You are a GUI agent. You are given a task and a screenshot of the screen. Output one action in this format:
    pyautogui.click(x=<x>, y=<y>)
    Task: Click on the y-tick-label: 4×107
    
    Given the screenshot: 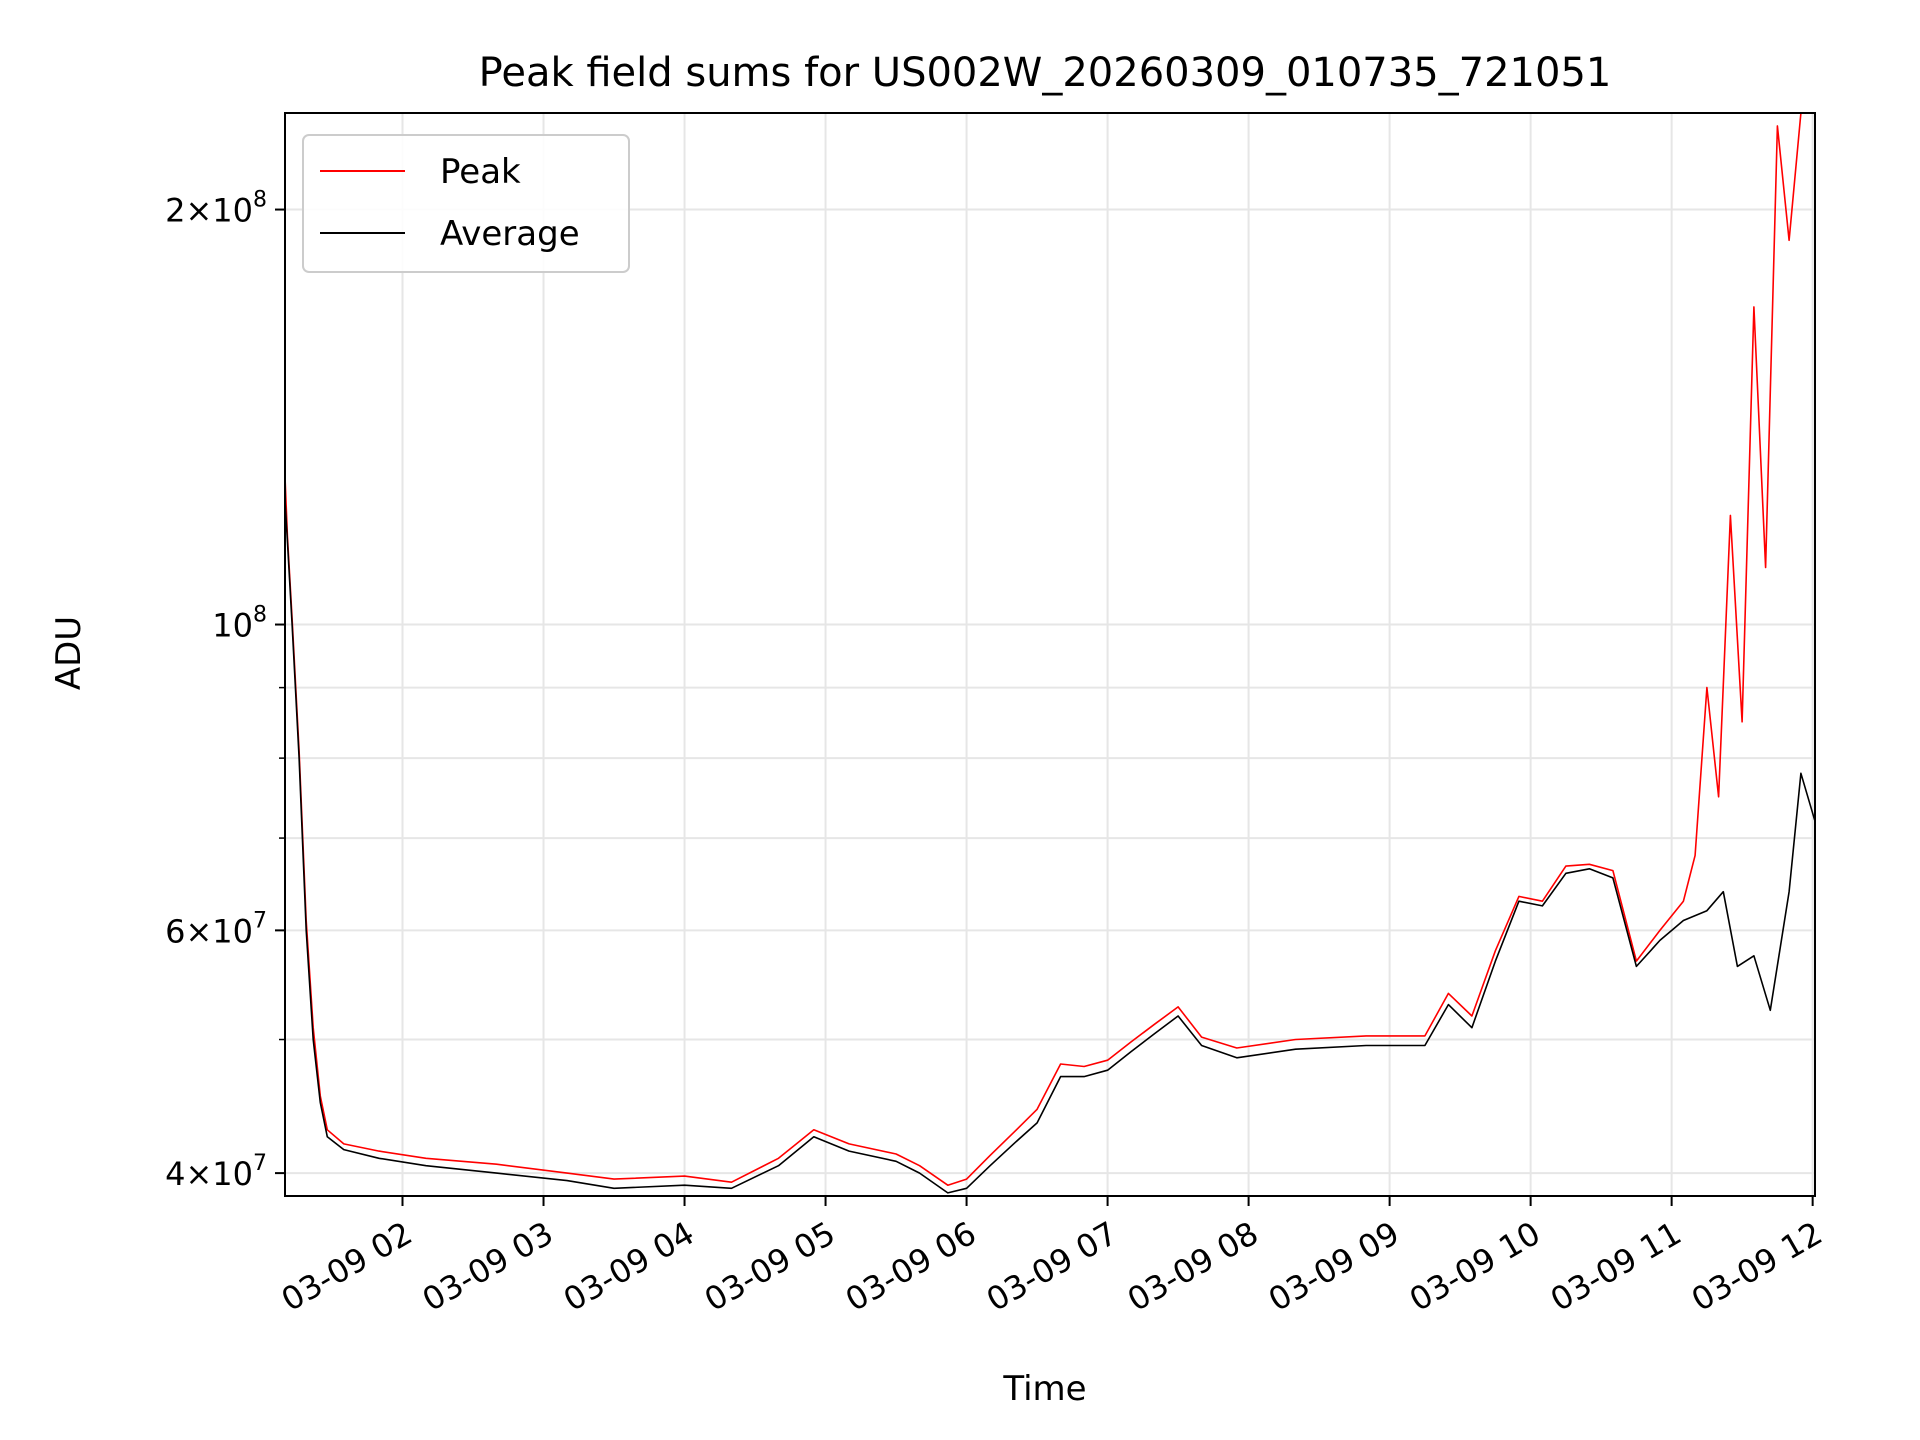 What is the action you would take?
    pyautogui.click(x=216, y=1172)
    